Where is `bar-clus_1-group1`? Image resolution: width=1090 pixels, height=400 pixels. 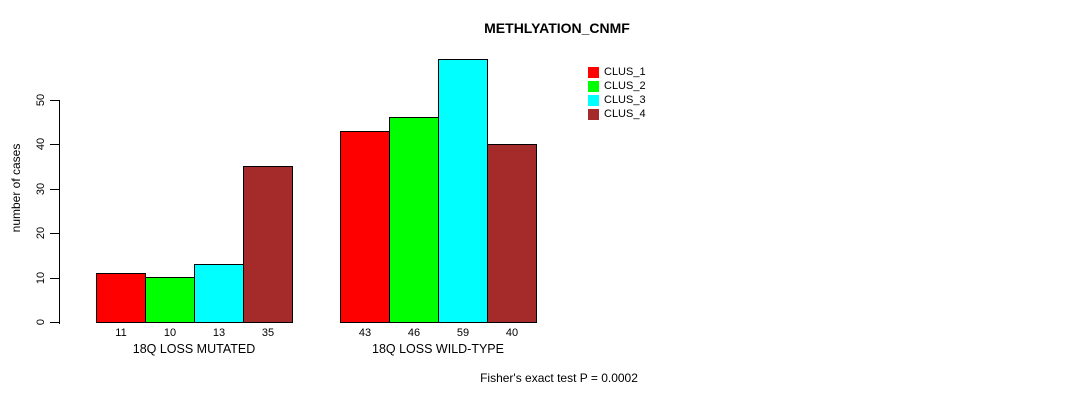 bar-clus_1-group1 is located at coordinates (121, 298).